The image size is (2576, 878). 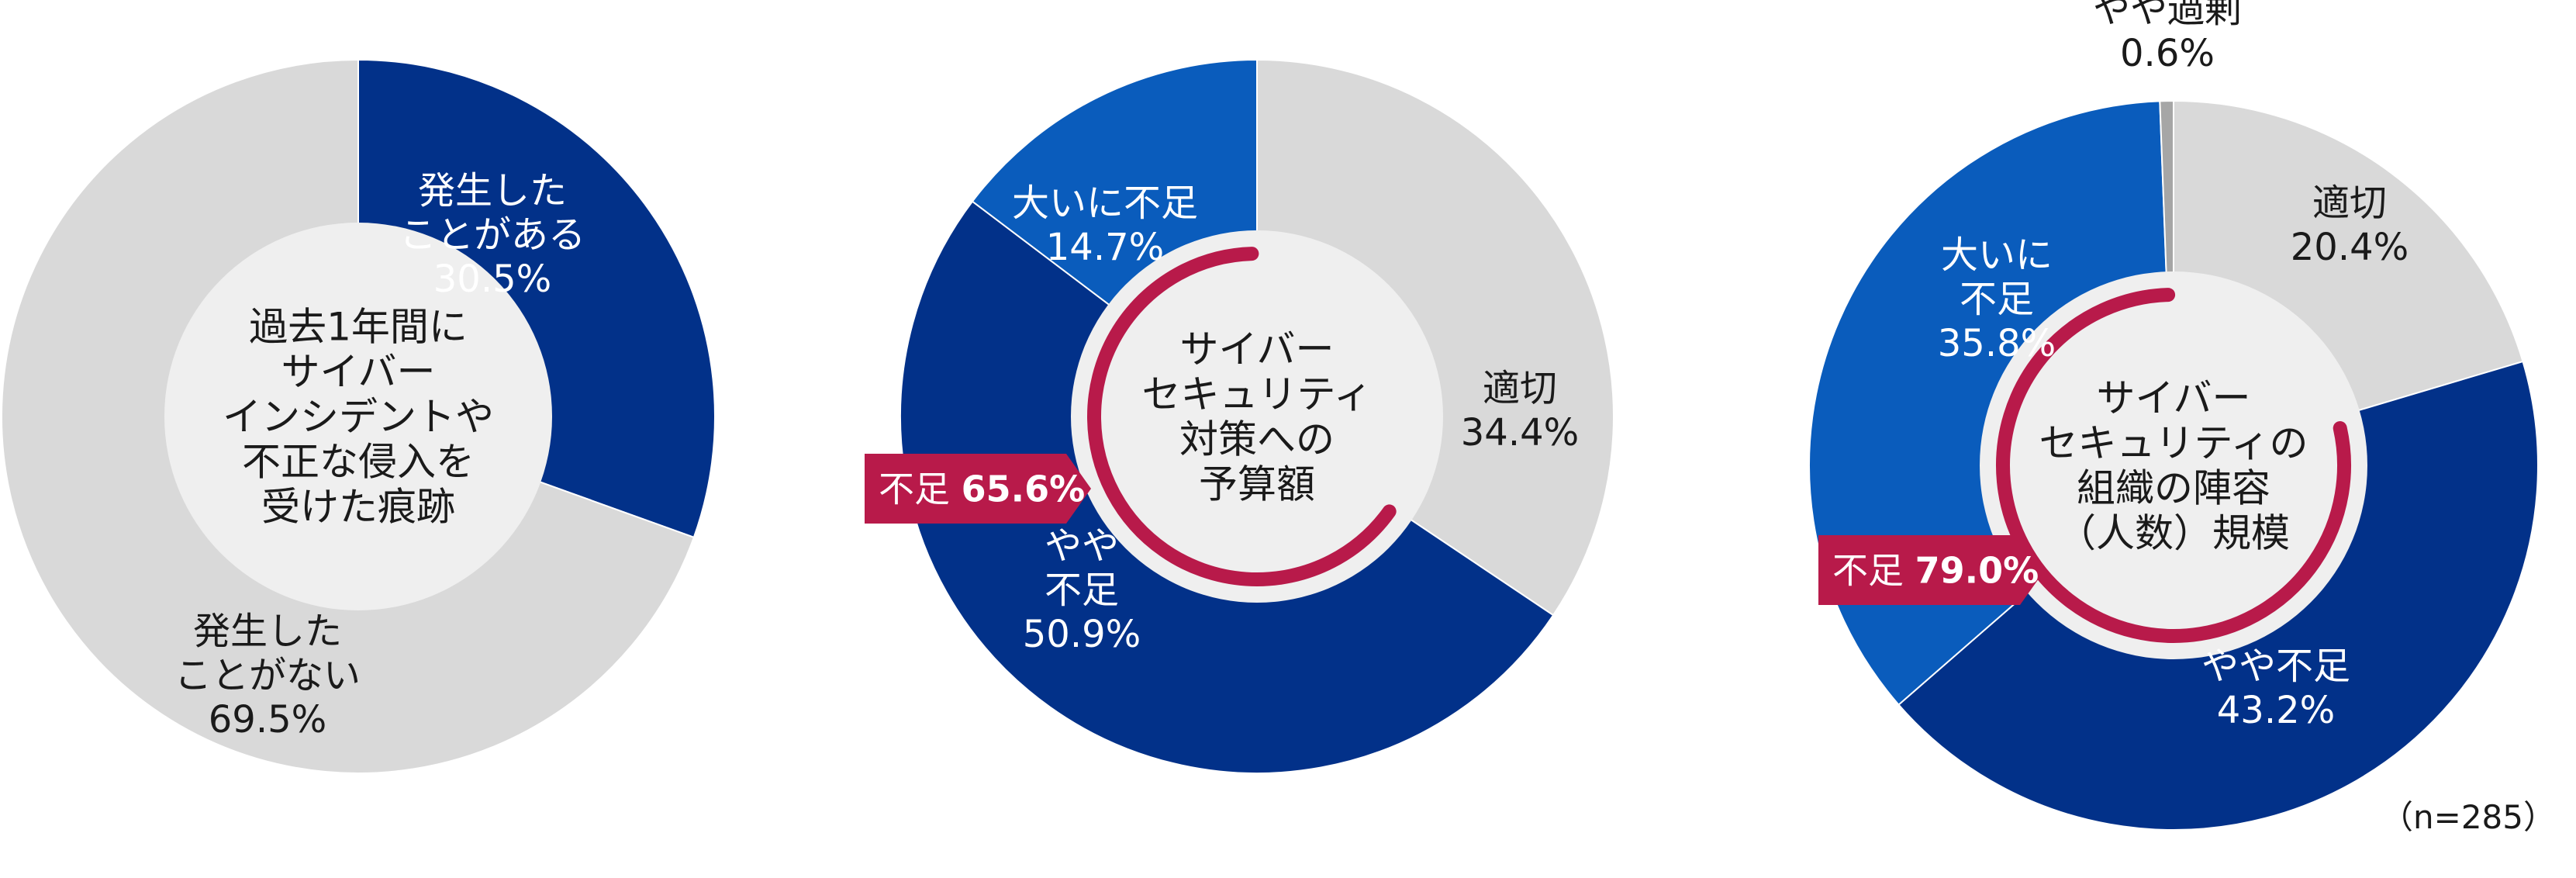 I want to click on shortage-badge-text-2: 不足 65.6%, so click(x=982, y=489).